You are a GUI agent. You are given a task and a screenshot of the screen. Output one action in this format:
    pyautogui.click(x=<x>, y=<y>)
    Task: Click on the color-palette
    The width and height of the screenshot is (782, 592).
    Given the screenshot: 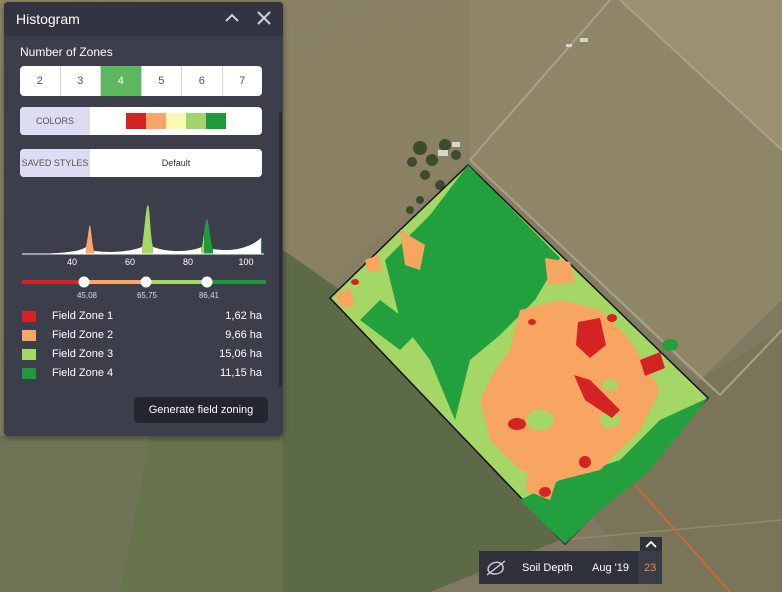 What is the action you would take?
    pyautogui.click(x=176, y=121)
    